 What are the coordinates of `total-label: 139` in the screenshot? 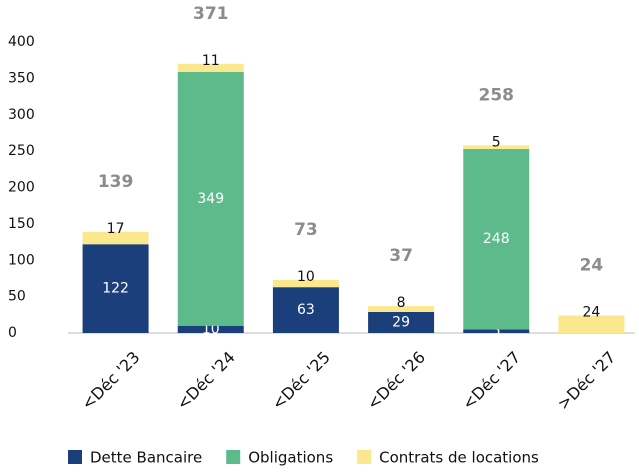 It's located at (116, 182).